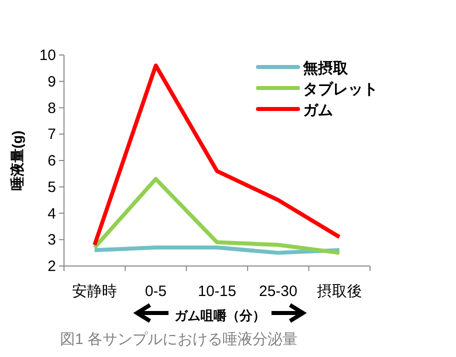 Image resolution: width=456 pixels, height=357 pixels. Describe the element at coordinates (155, 291) in the screenshot. I see `x-tick-label: 0-5` at that location.